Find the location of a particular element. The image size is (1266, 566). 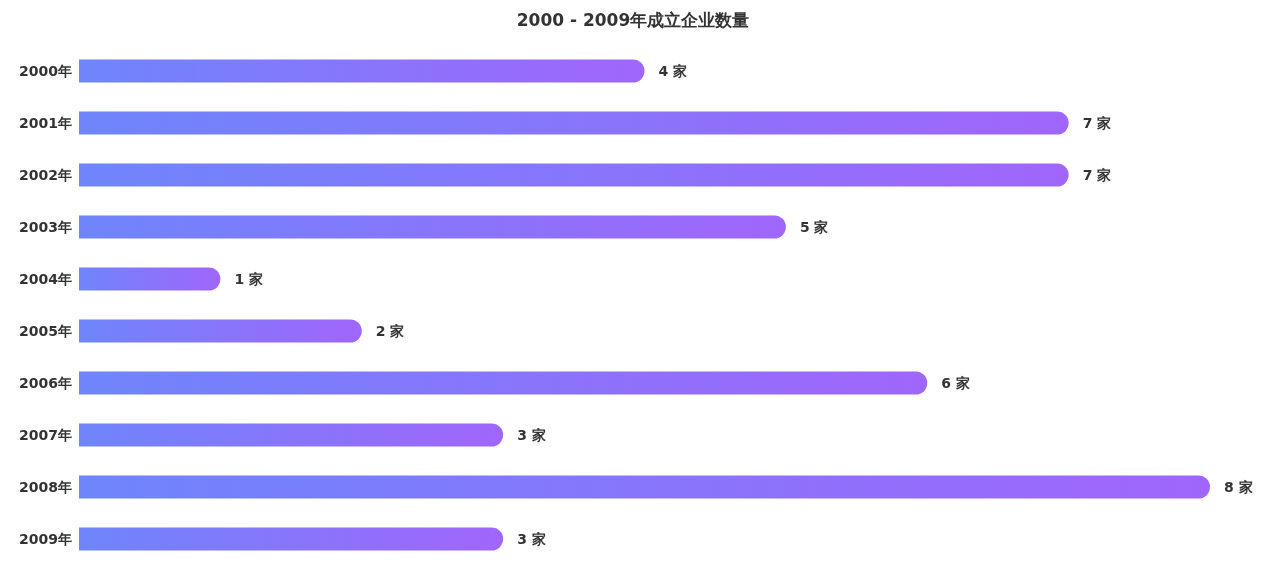

y-tick-label: 2001年 is located at coordinates (45, 123).